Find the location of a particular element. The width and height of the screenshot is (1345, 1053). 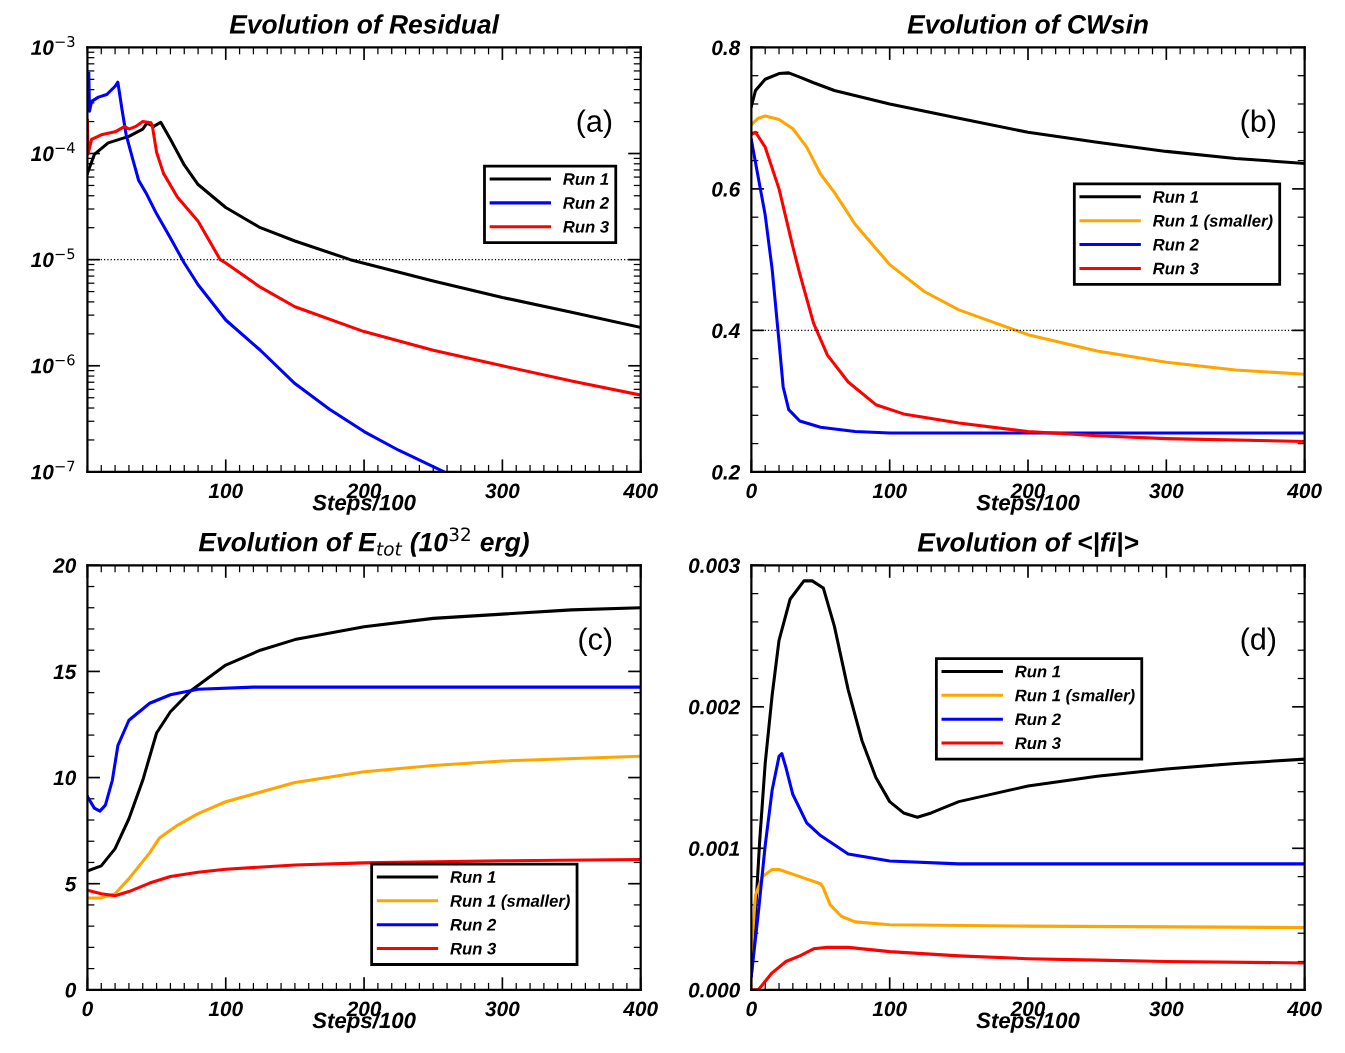

y-tick-label: 10$^{−3}$ is located at coordinates (53, 45).